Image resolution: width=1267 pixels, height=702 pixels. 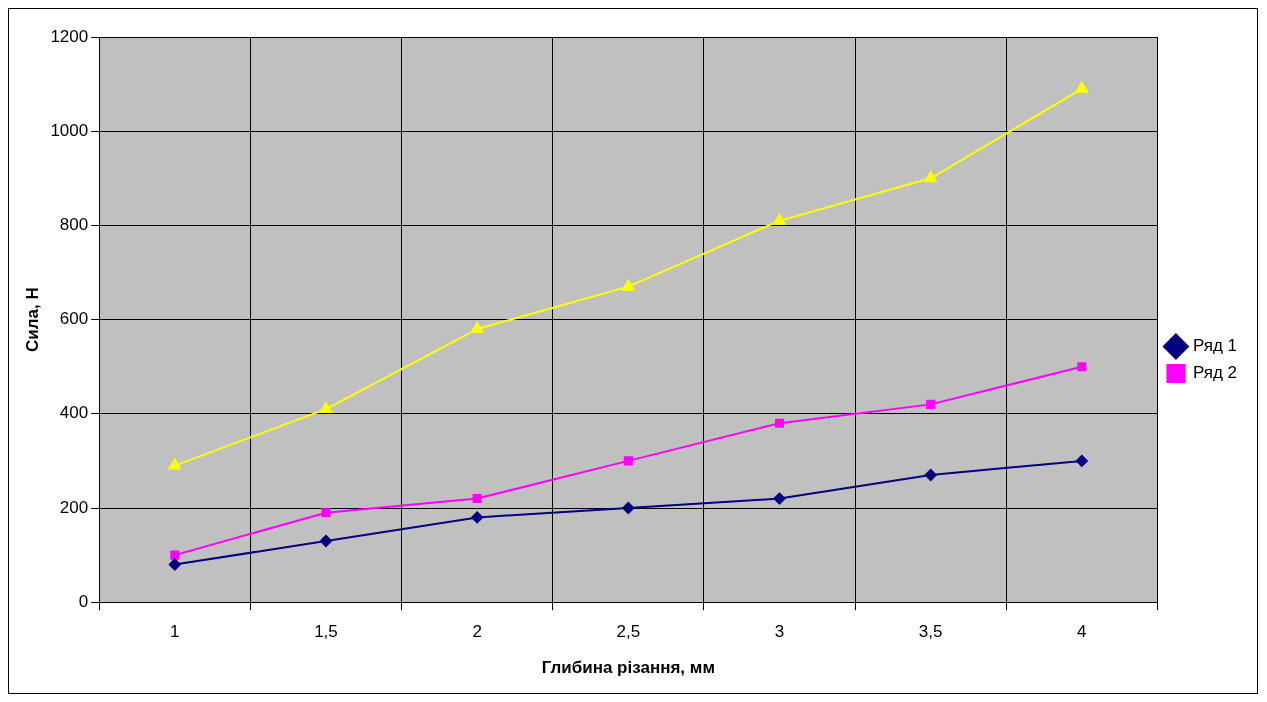 I want to click on x-tick-label: 4, so click(x=1082, y=632).